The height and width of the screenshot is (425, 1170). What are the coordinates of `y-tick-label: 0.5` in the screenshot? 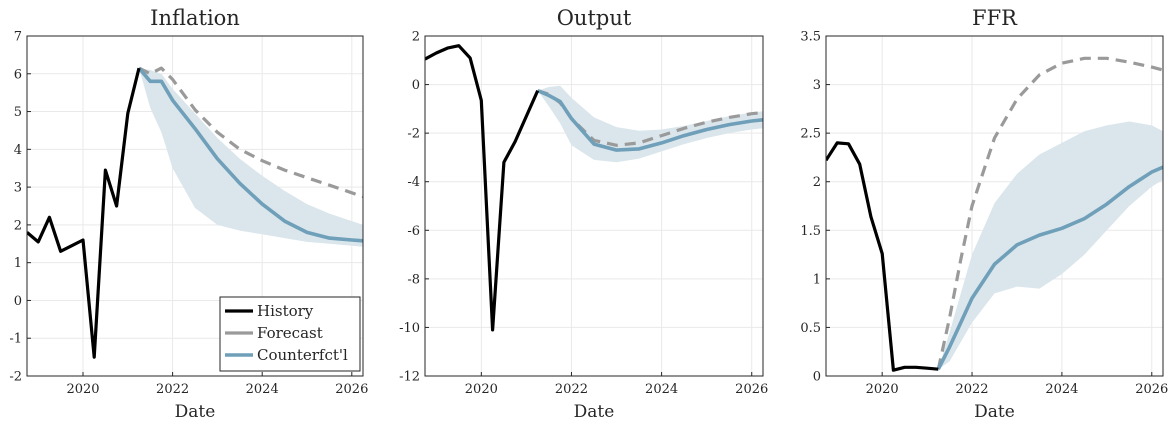 It's located at (810, 328).